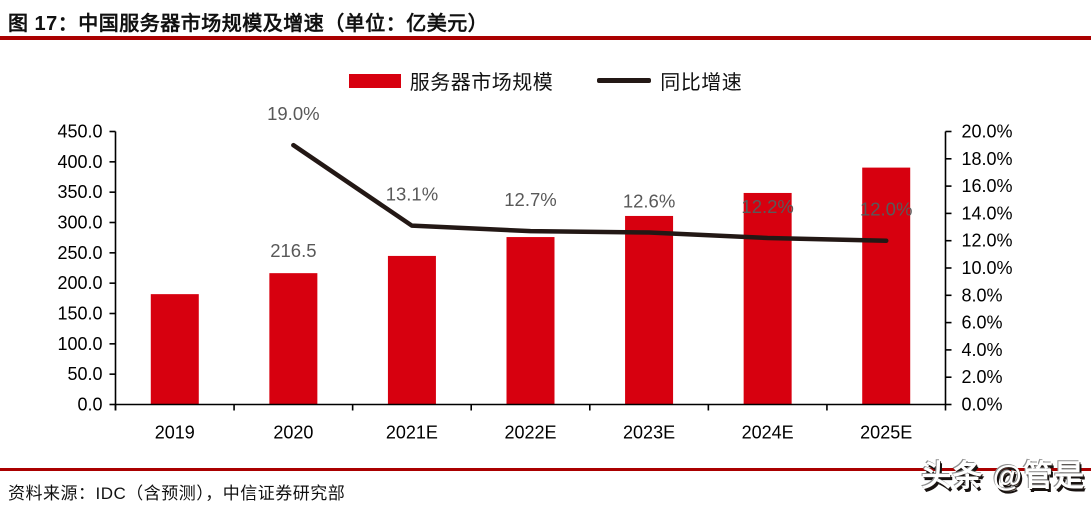  What do you see at coordinates (530, 199) in the screenshot?
I see `line-data-label: 12.7%` at bounding box center [530, 199].